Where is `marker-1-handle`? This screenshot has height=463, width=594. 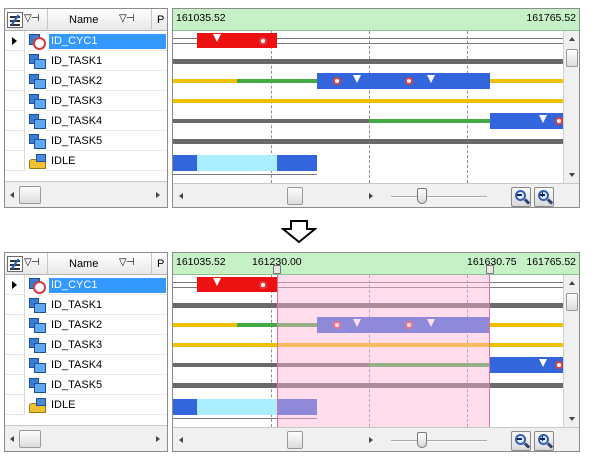
marker-1-handle is located at coordinates (277, 269).